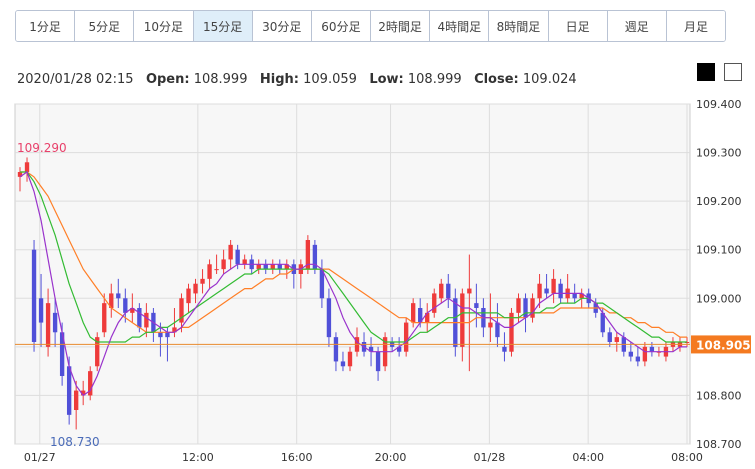 The image size is (755, 469). What do you see at coordinates (434, 79) in the screenshot?
I see `low-value: 108.999` at bounding box center [434, 79].